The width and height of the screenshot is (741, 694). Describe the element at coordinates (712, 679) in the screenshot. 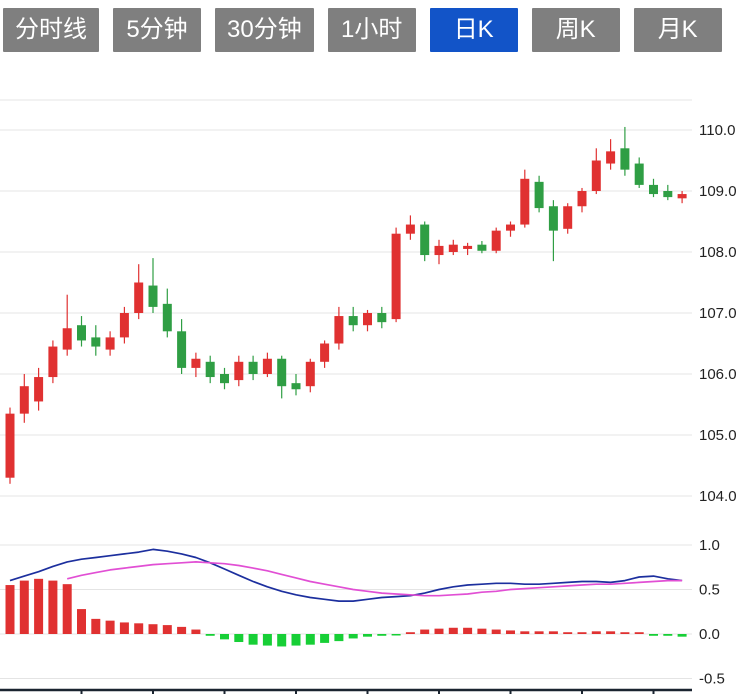

I see `macd-axis-label: -0.5` at that location.